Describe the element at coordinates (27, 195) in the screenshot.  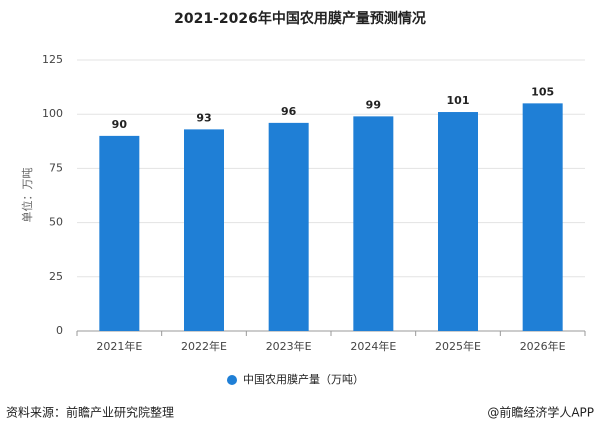
I see `y-axis-label: 单位：万吨` at that location.